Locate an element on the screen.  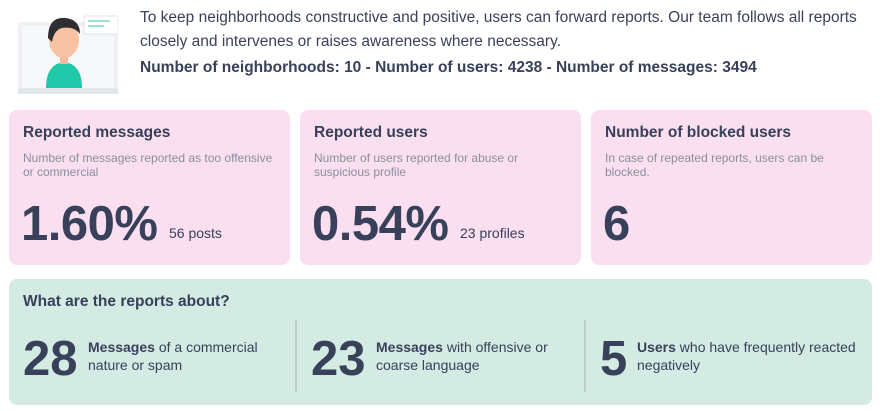
card-value: 6 is located at coordinates (616, 224).